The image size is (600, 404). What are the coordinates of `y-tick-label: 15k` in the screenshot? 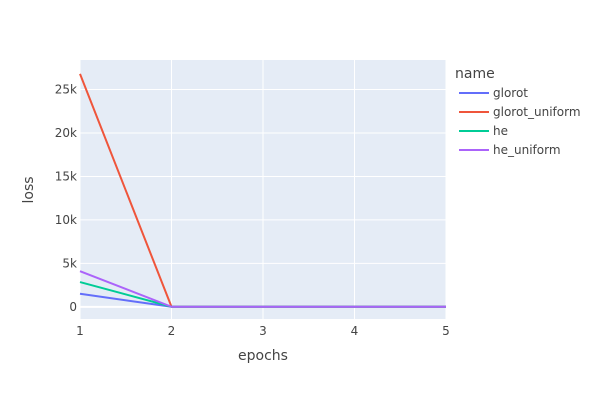 It's located at (66, 176).